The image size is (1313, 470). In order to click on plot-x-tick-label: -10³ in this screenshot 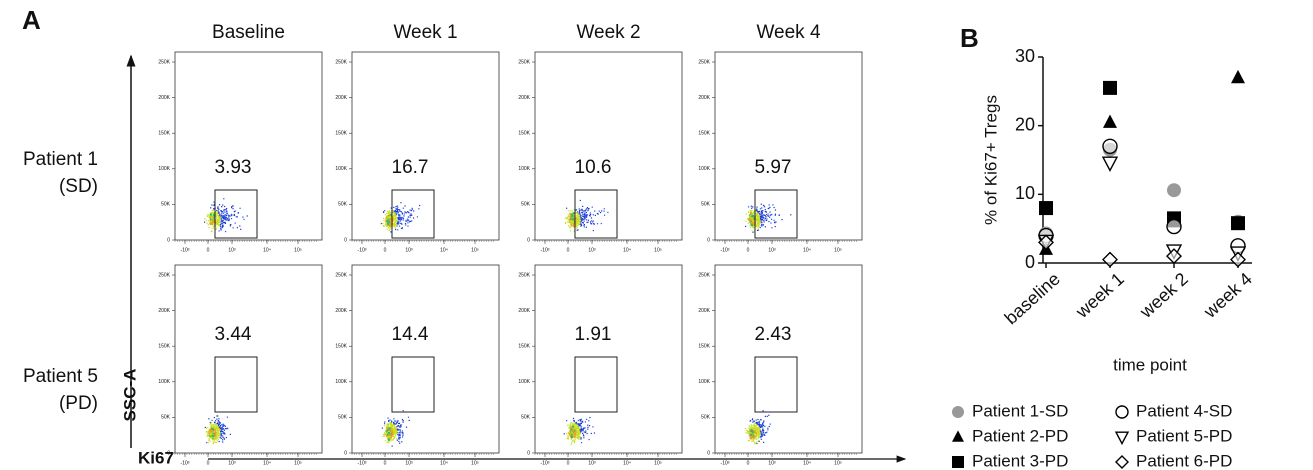, I will do `click(185, 250)`.